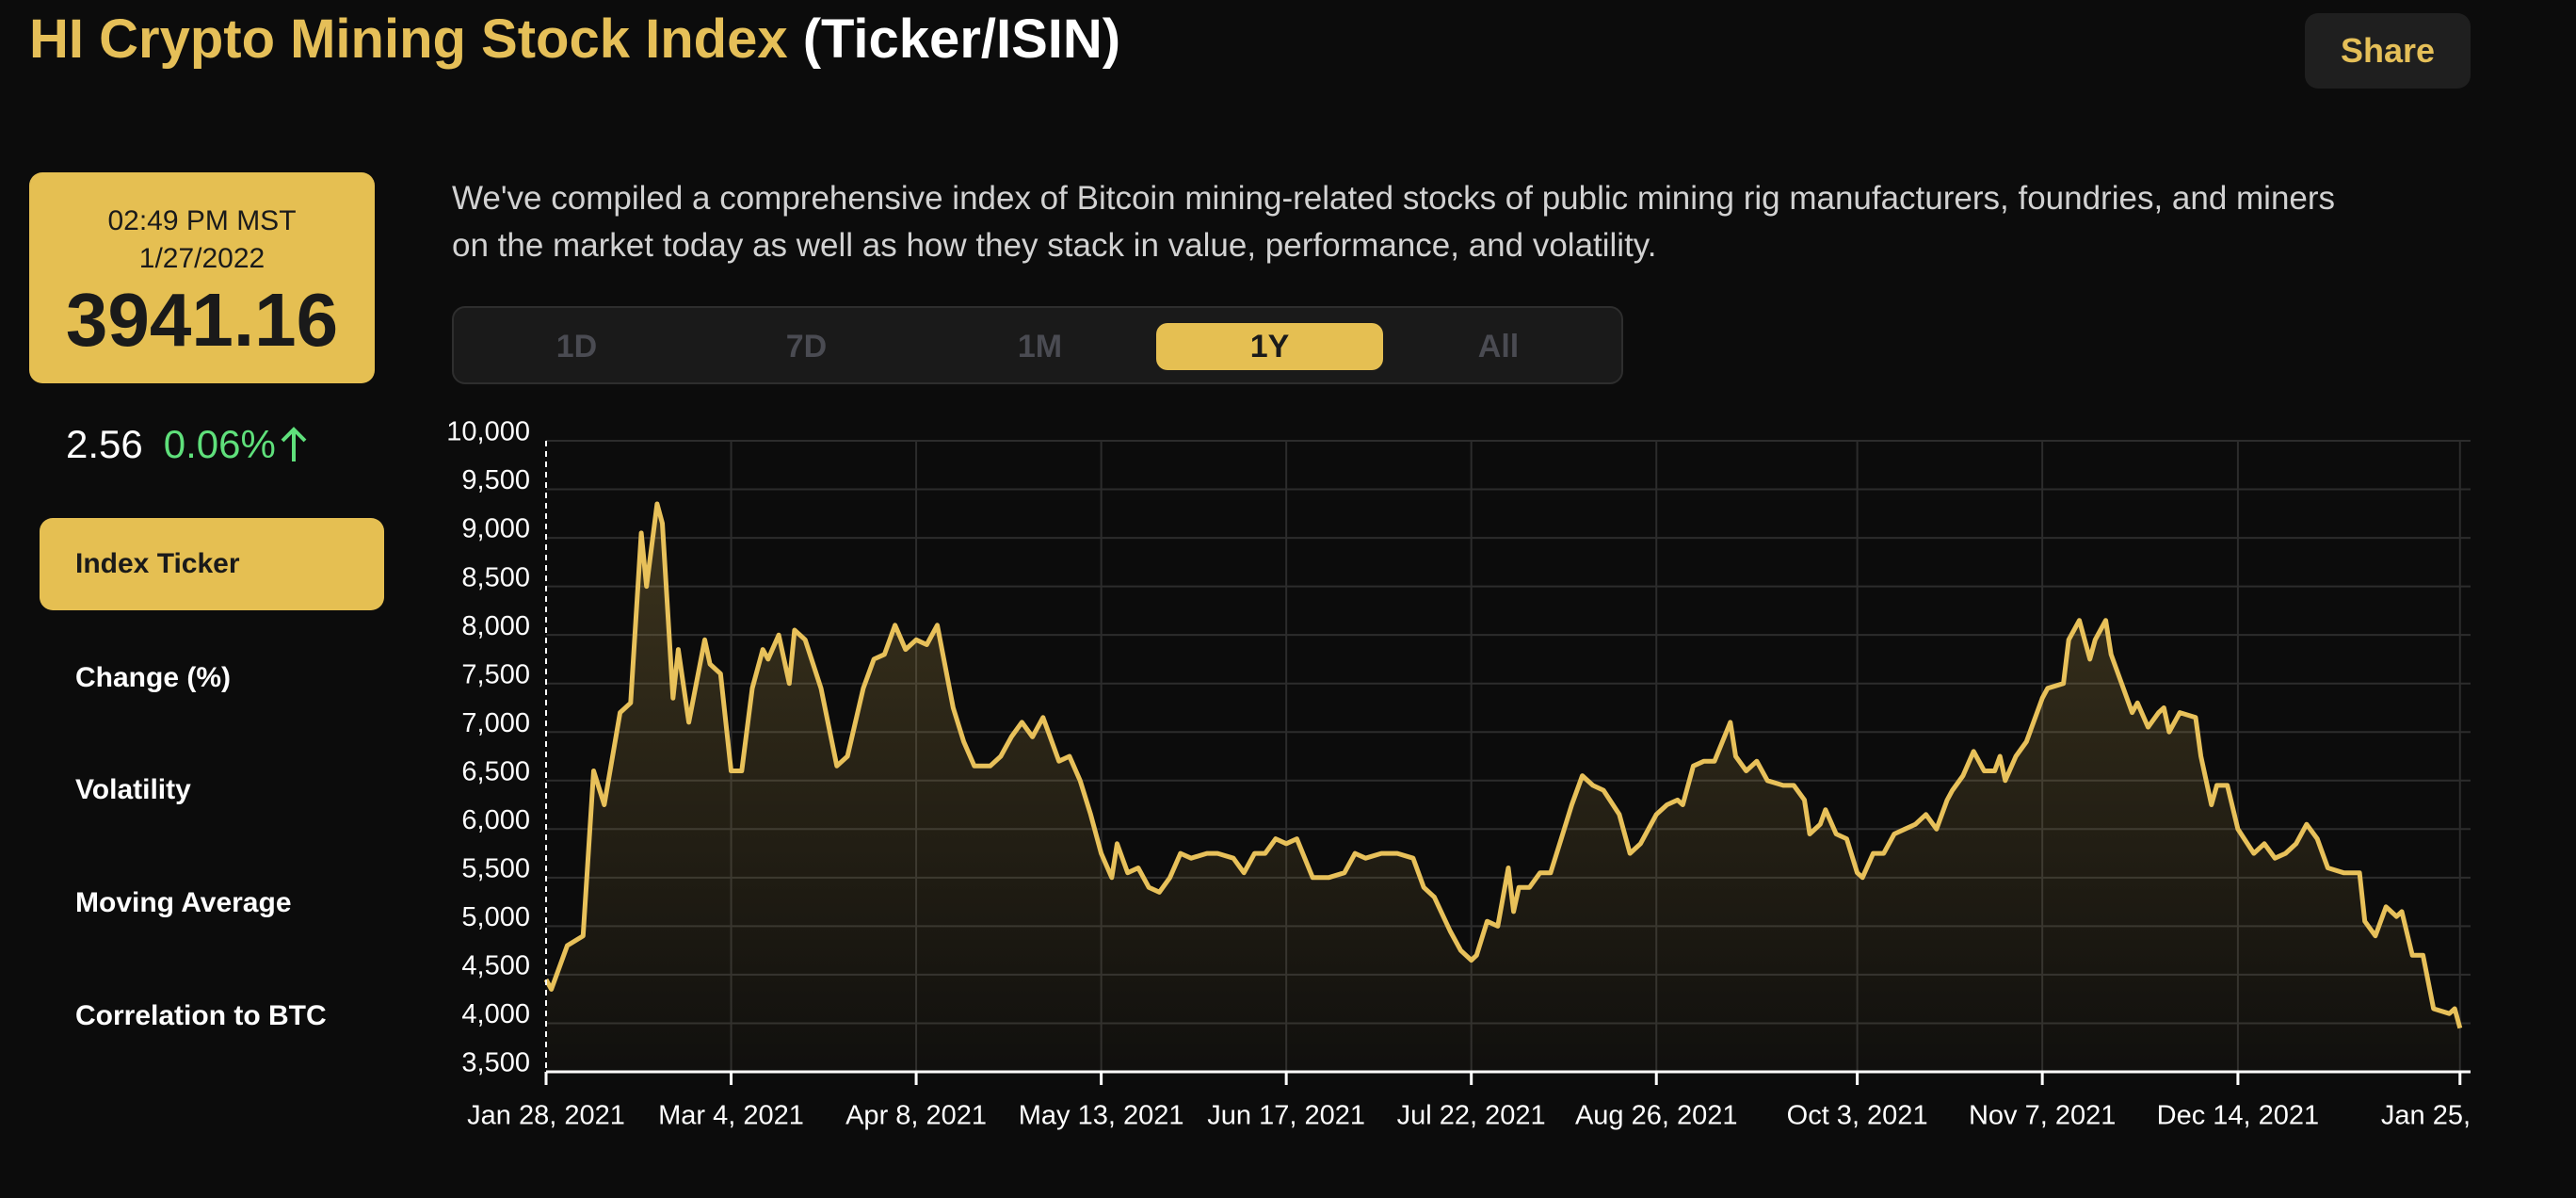 The height and width of the screenshot is (1198, 2576). Describe the element at coordinates (576, 346) in the screenshot. I see `tab: 1D` at that location.